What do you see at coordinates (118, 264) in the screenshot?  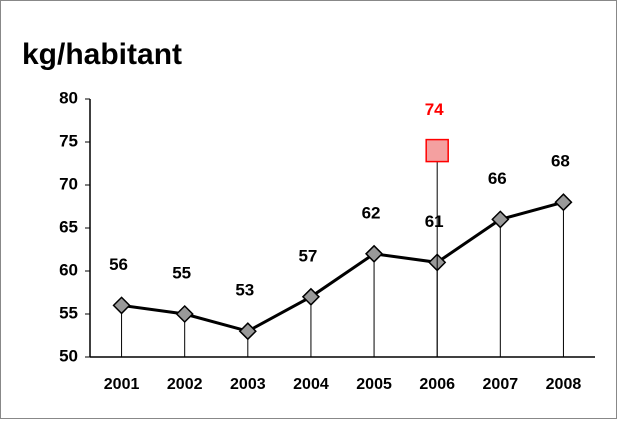 I see `data-label: 56` at bounding box center [118, 264].